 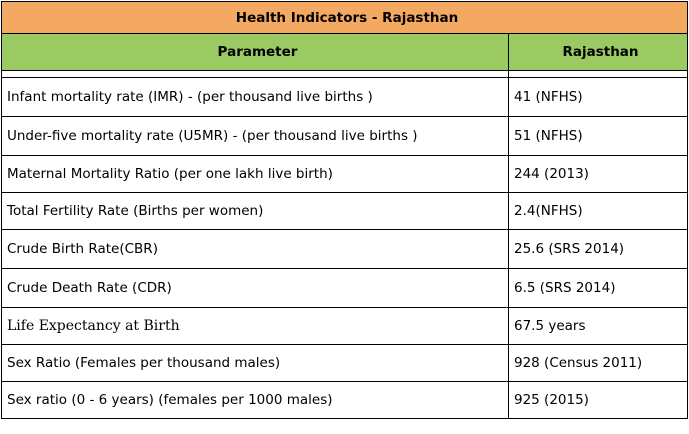 I want to click on table-title: Health Indicators - Rajasthan, so click(x=344, y=17).